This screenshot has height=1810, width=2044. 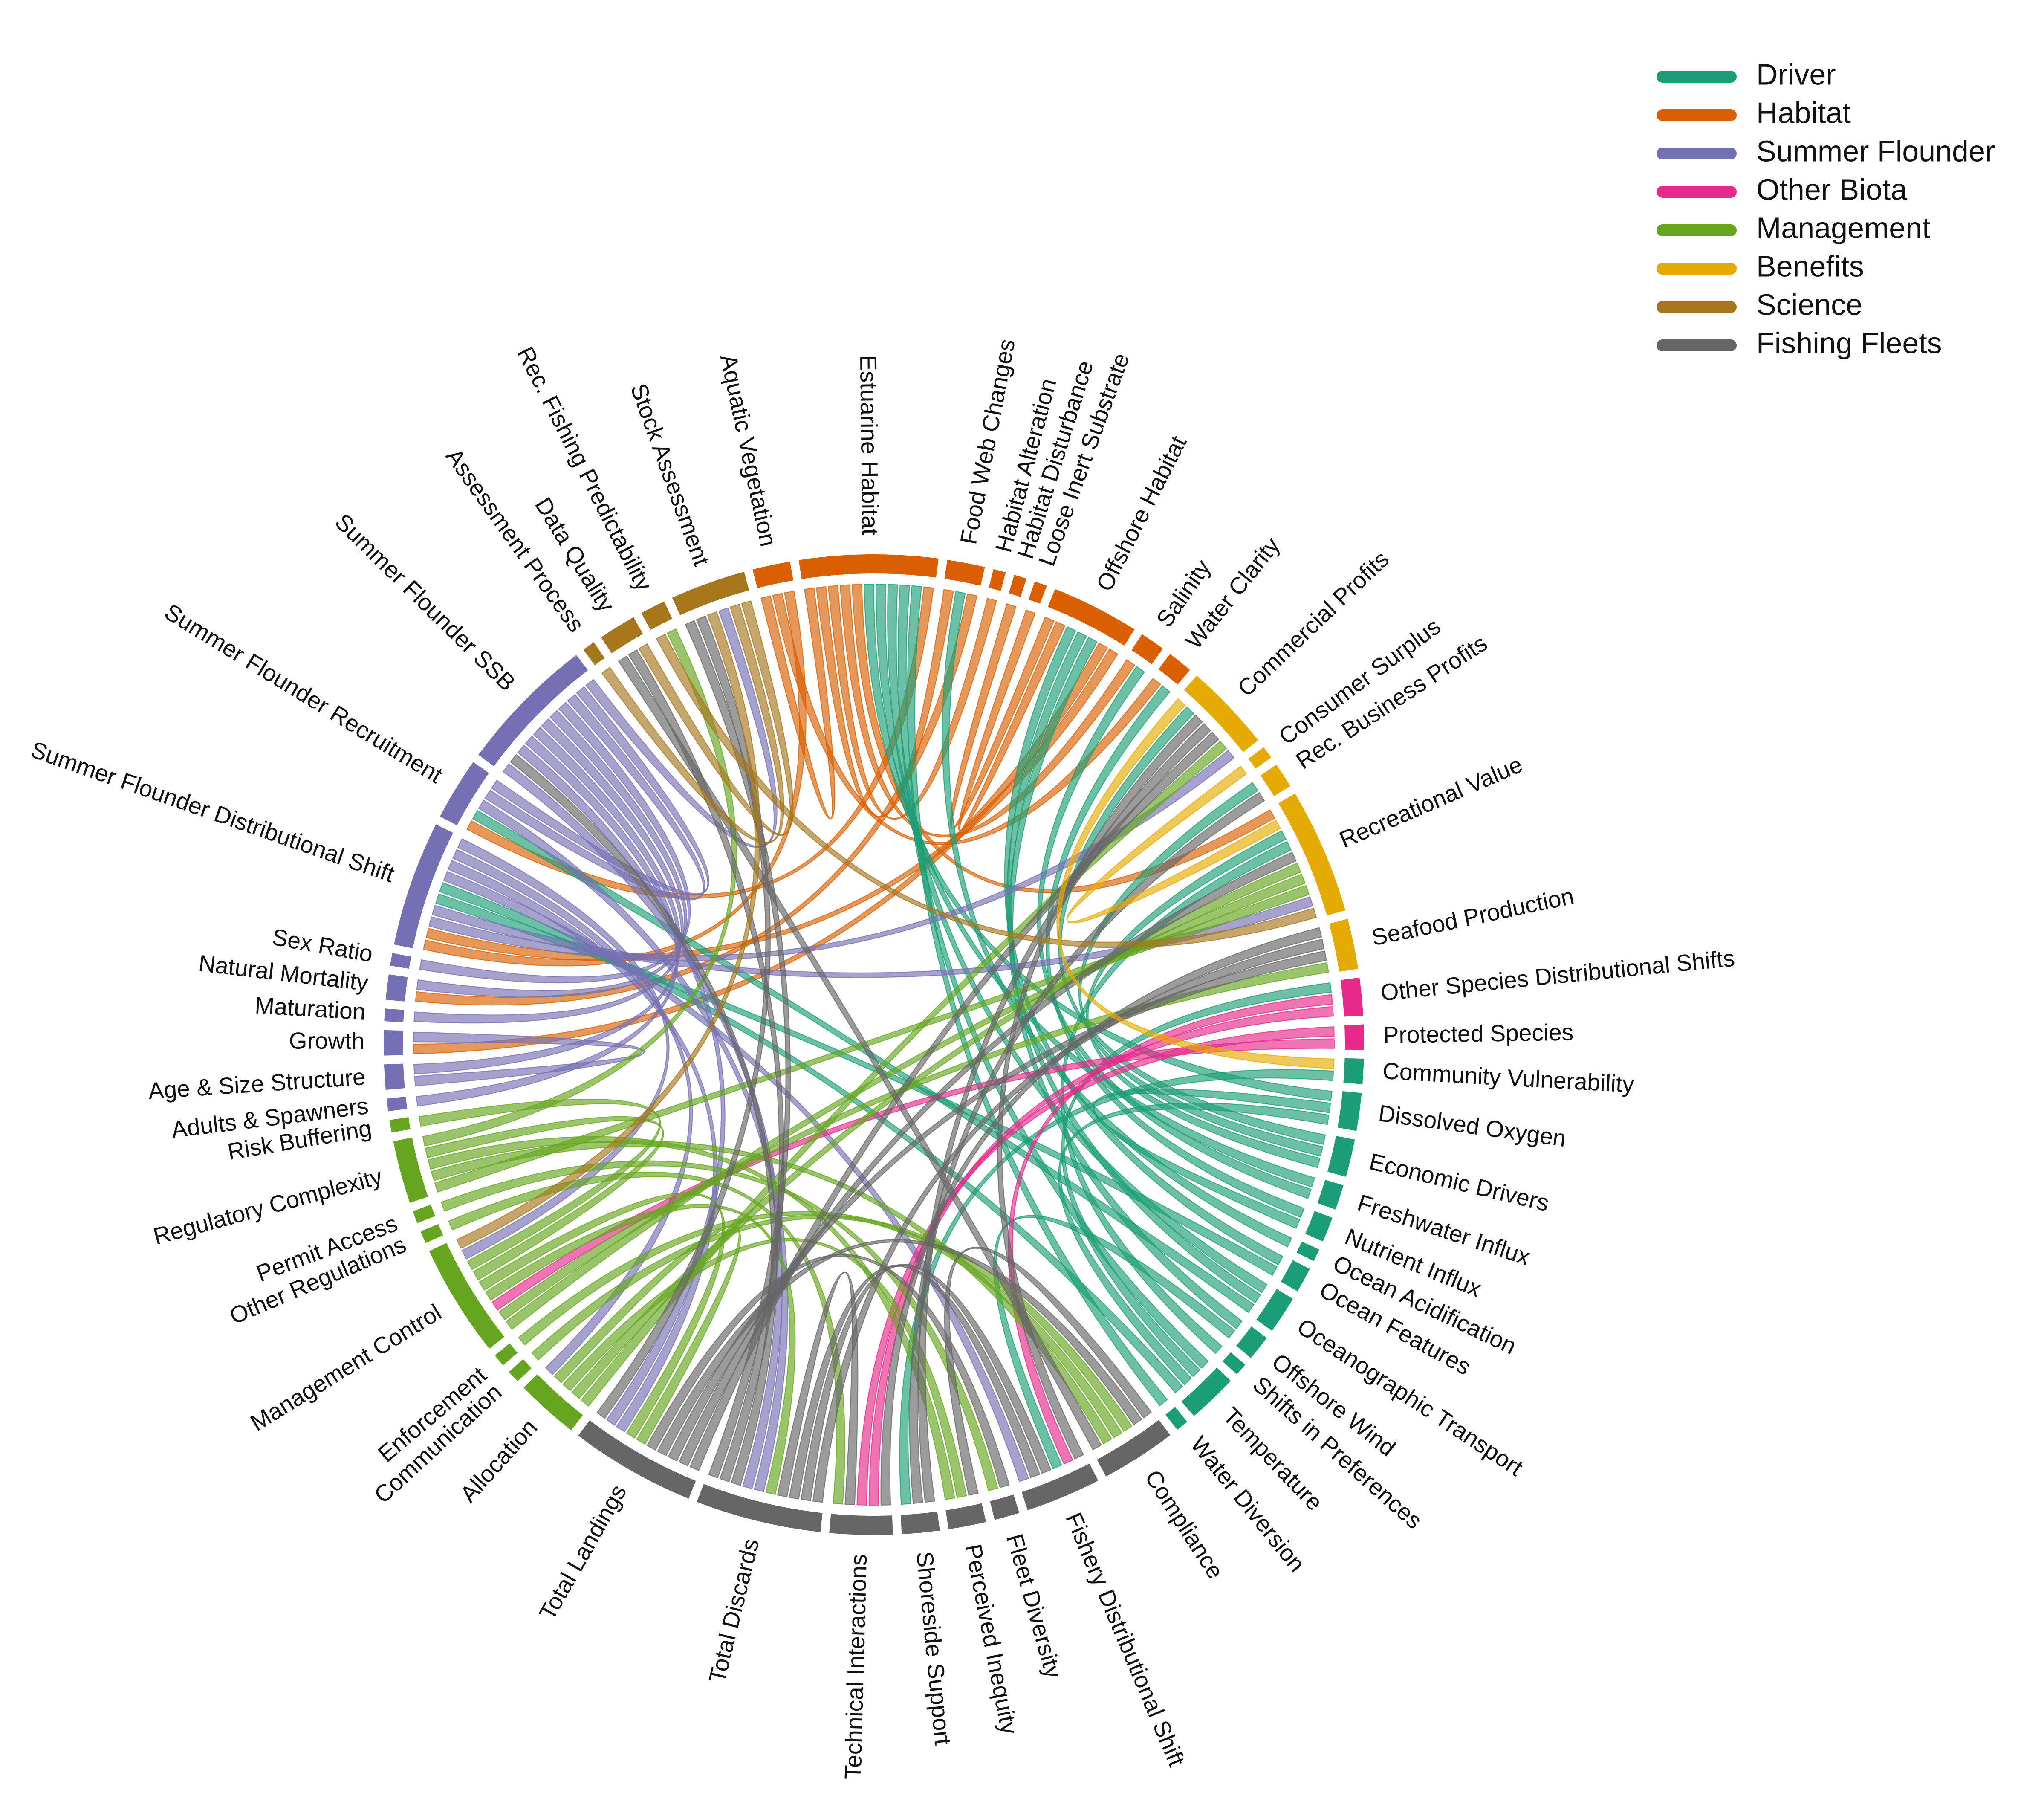 I want to click on node-arc-recreational-value, so click(x=1312, y=854).